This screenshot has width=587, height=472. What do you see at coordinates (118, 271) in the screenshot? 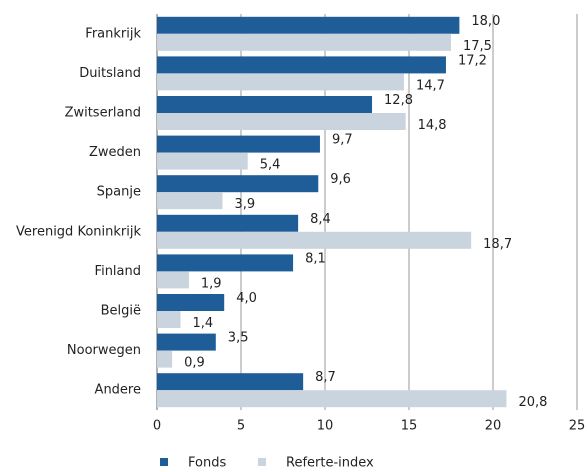
I see `y-tick-label: Finland` at bounding box center [118, 271].